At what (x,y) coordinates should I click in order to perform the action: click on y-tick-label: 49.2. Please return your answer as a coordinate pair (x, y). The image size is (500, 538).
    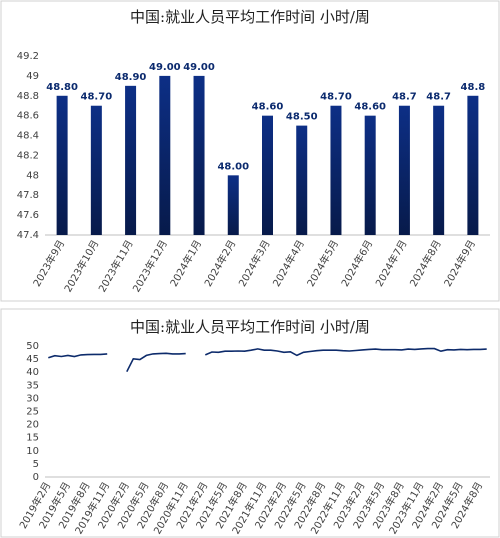
    Looking at the image, I should click on (28, 56).